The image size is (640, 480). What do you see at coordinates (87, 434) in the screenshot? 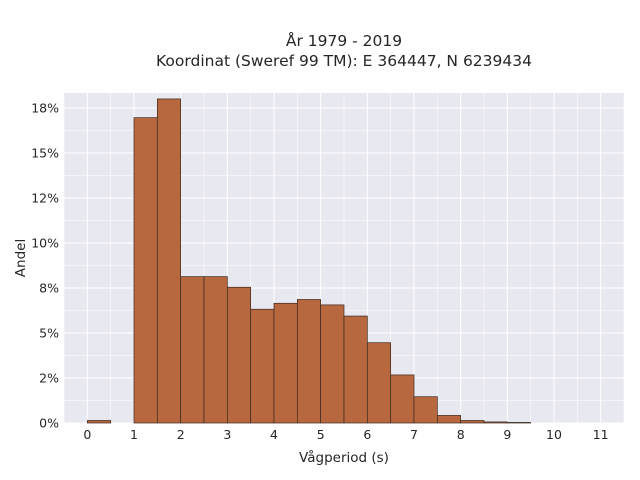
I see `x-tick-label: 0` at bounding box center [87, 434].